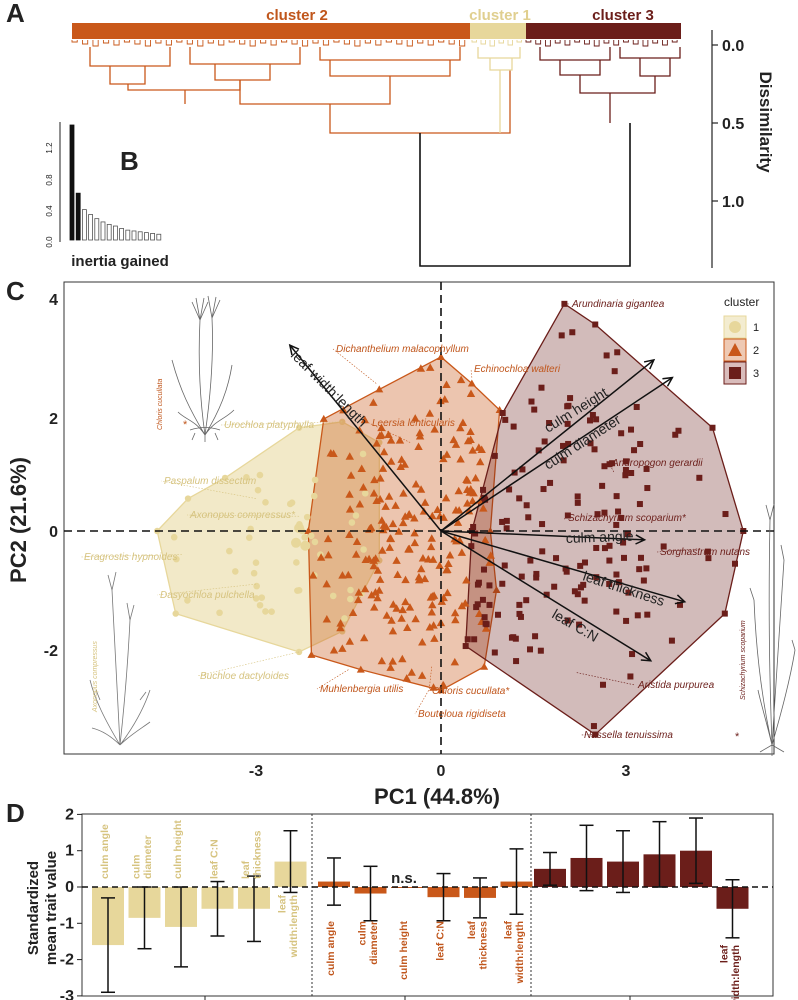 The height and width of the screenshot is (1000, 798). I want to click on species-label: Schizachyrium scoparium*, so click(627, 518).